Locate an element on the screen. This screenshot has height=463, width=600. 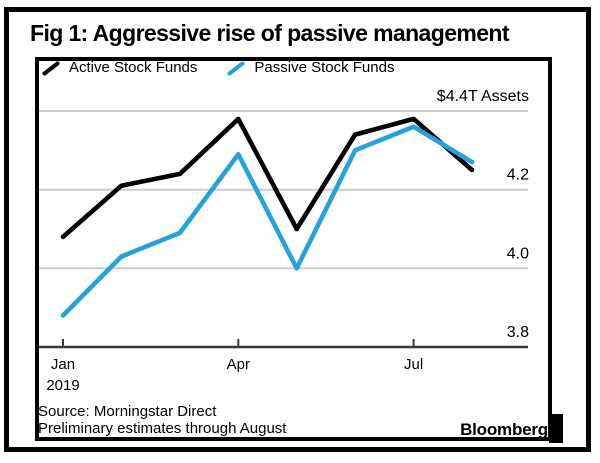
y-axis-label: 4.2 is located at coordinates (518, 175).